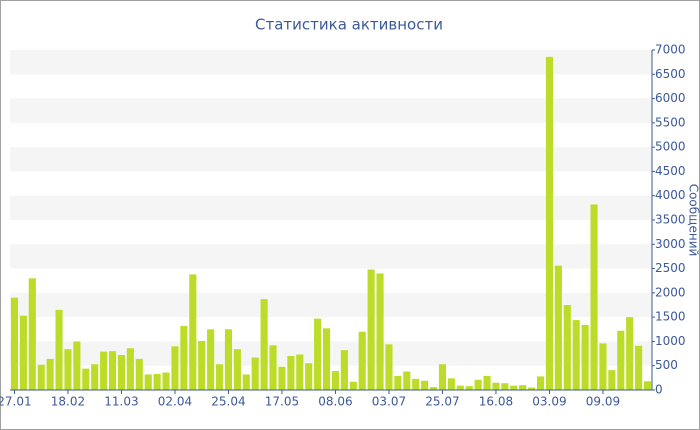 Image resolution: width=700 pixels, height=430 pixels. What do you see at coordinates (442, 402) in the screenshot?
I see `x-tick-label: 25.07` at bounding box center [442, 402].